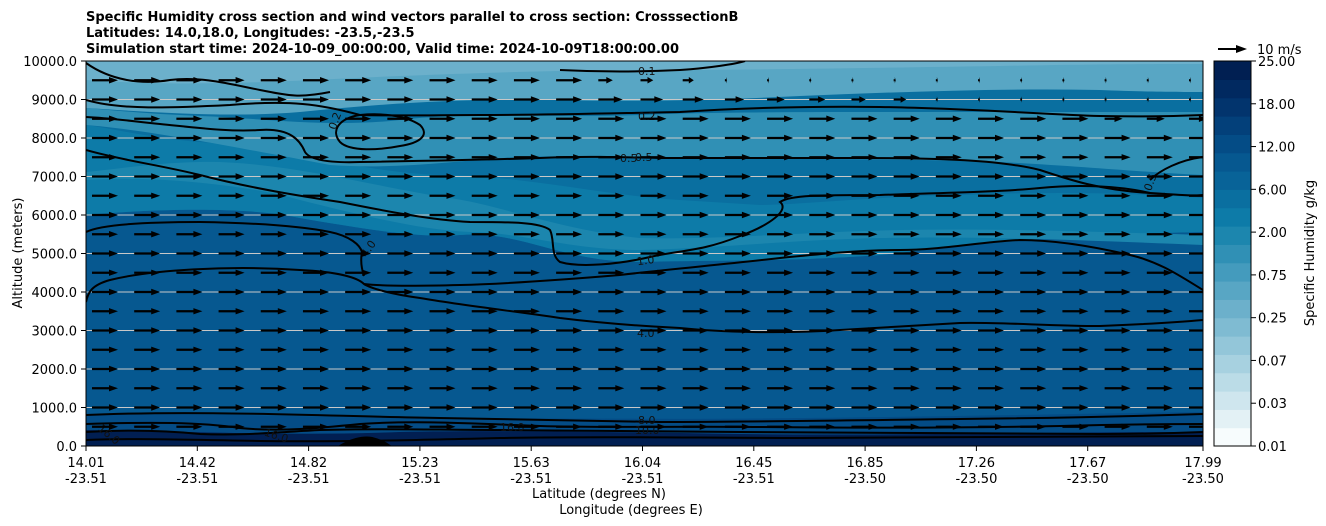 The image size is (1326, 526). I want to click on y-tick-label: 1000.0, so click(55, 409).